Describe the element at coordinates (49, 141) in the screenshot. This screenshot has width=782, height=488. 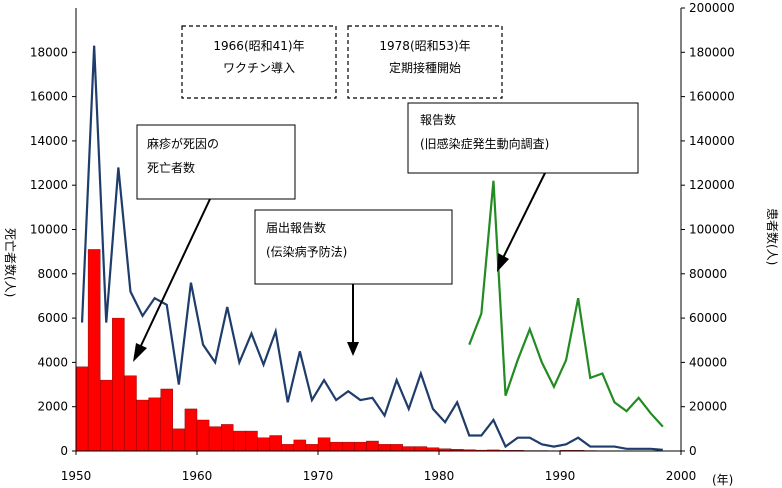
I see `y-left-tick-label: 14000` at that location.